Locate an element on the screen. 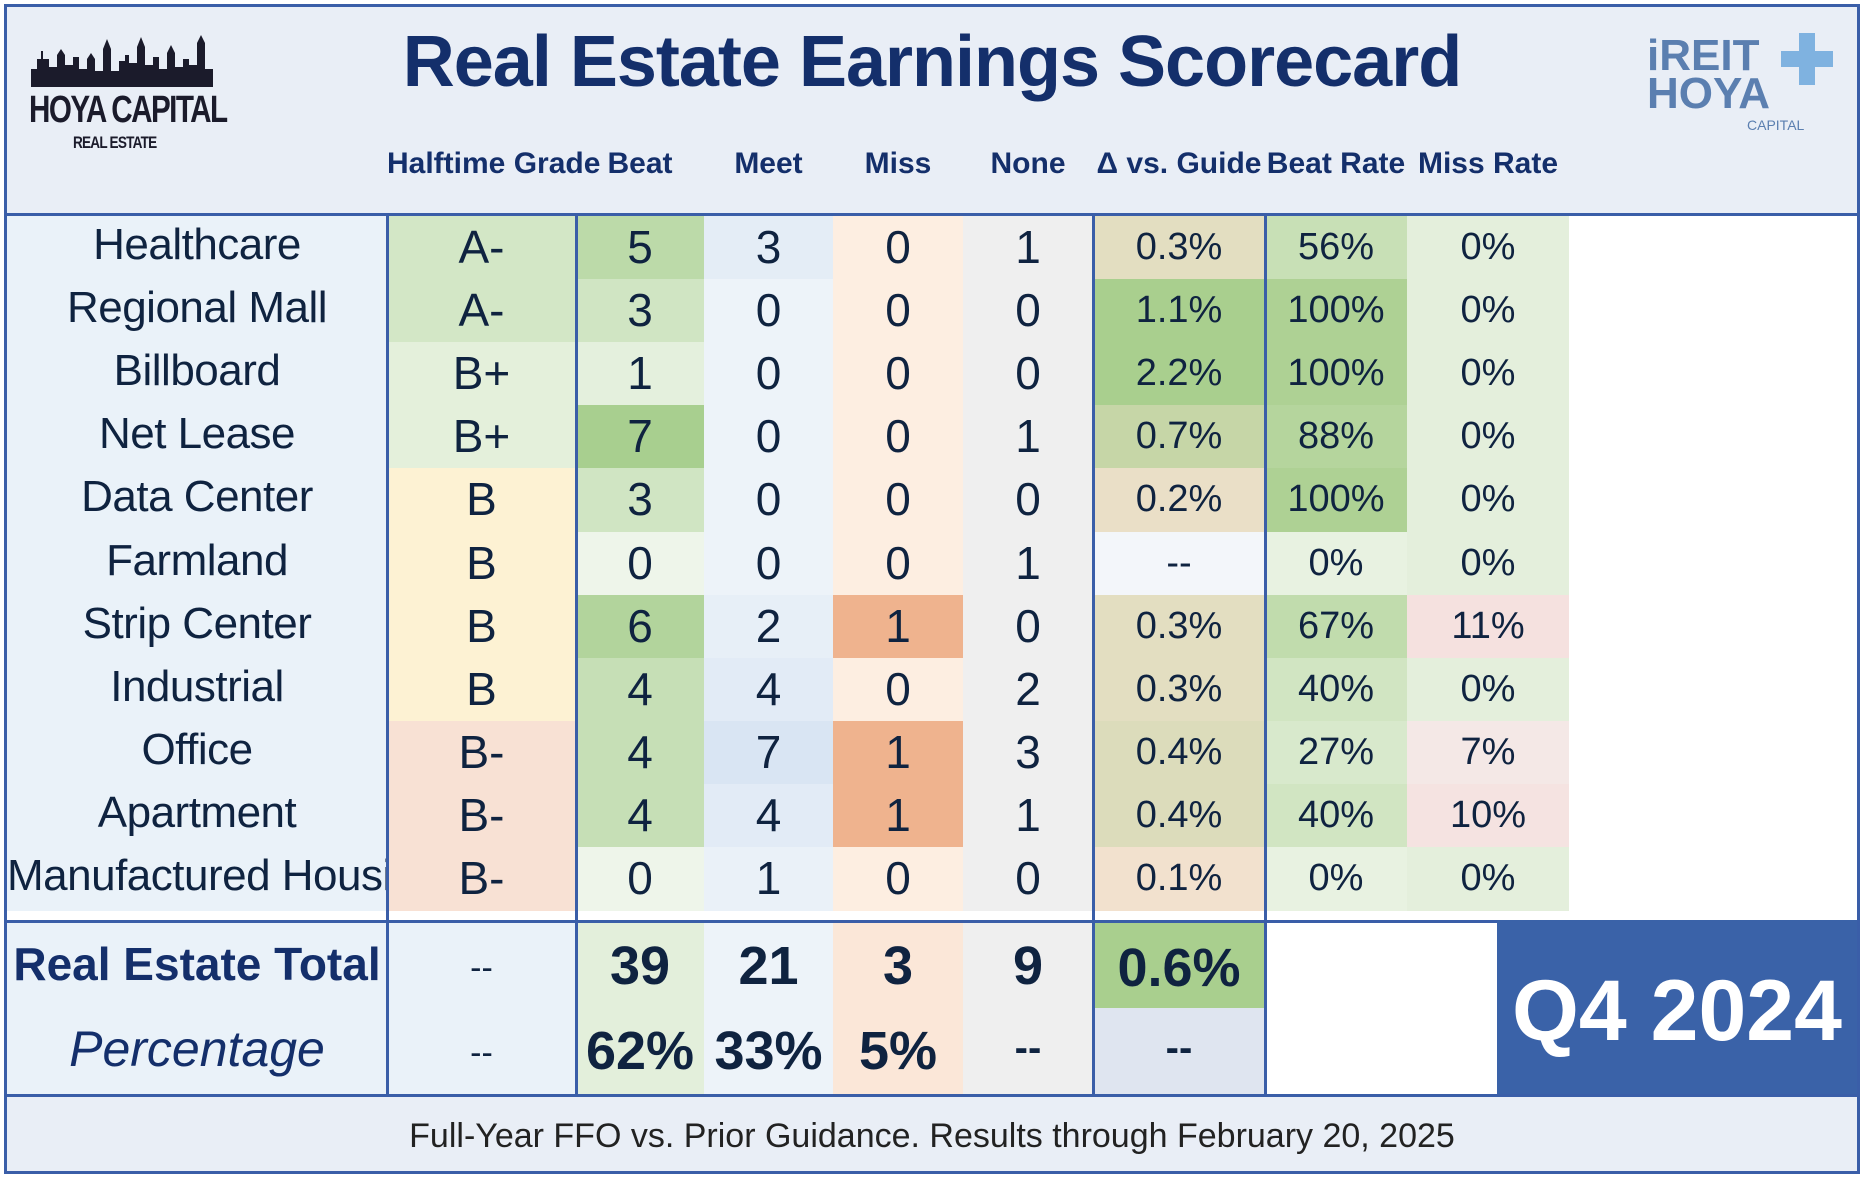 The height and width of the screenshot is (1180, 1866). table-cell-grade: B is located at coordinates (481, 625).